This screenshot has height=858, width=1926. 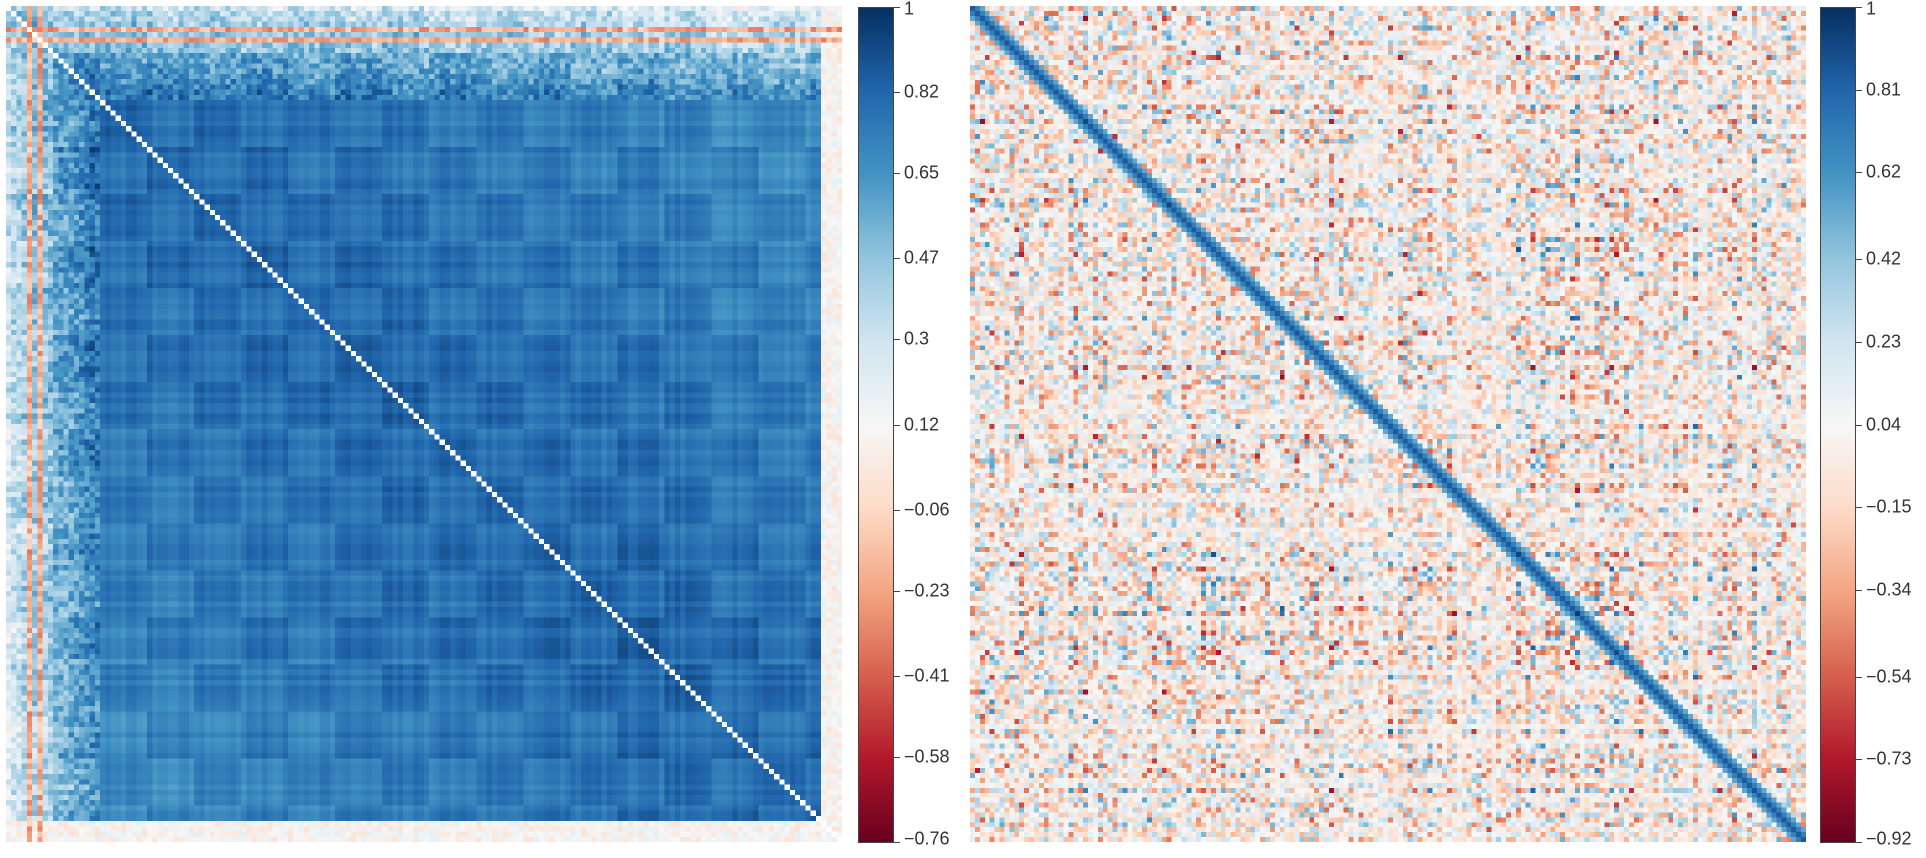 What do you see at coordinates (1889, 676) in the screenshot?
I see `colorbar-tick-label: −0.54` at bounding box center [1889, 676].